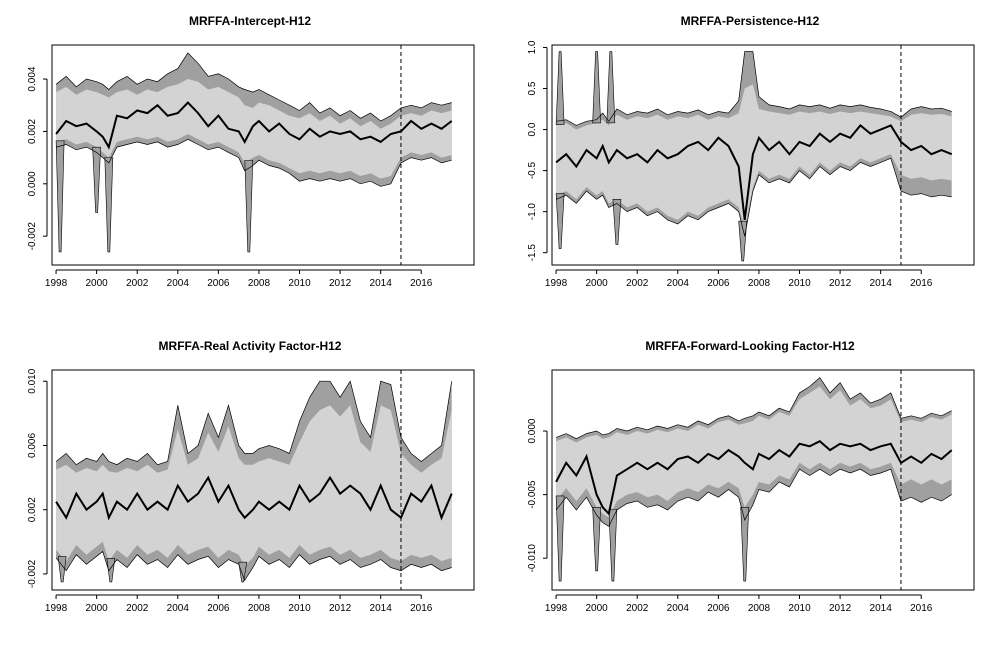  I want to click on y-tick-label: -0.010, so click(532, 558).